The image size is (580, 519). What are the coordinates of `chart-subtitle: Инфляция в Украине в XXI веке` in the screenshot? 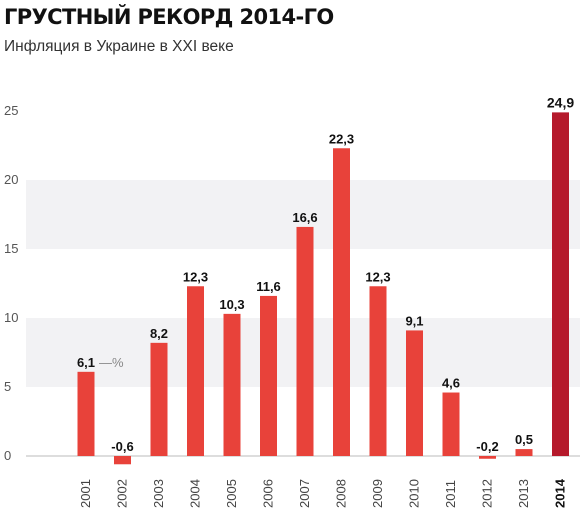 It's located at (119, 46).